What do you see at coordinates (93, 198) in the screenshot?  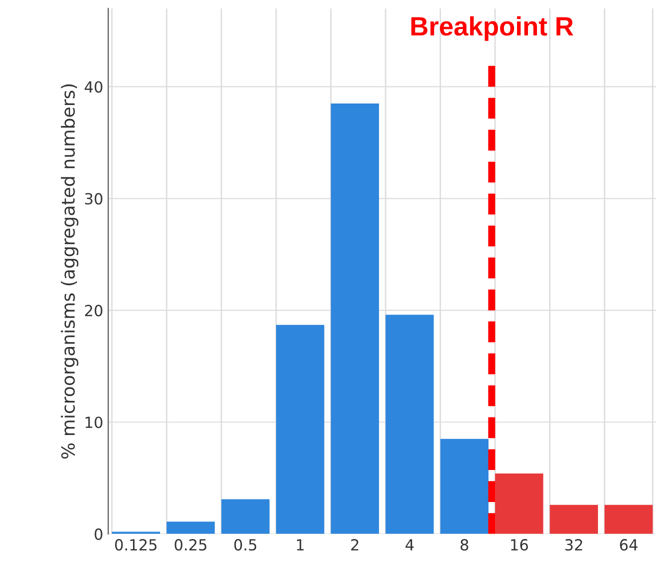 I see `y-tick-label: 30` at bounding box center [93, 198].